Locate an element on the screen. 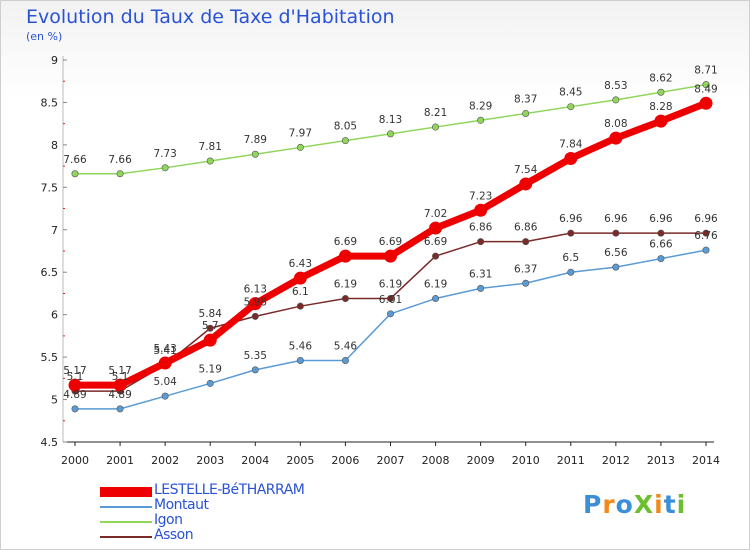  data-label: 8.05 is located at coordinates (345, 127).